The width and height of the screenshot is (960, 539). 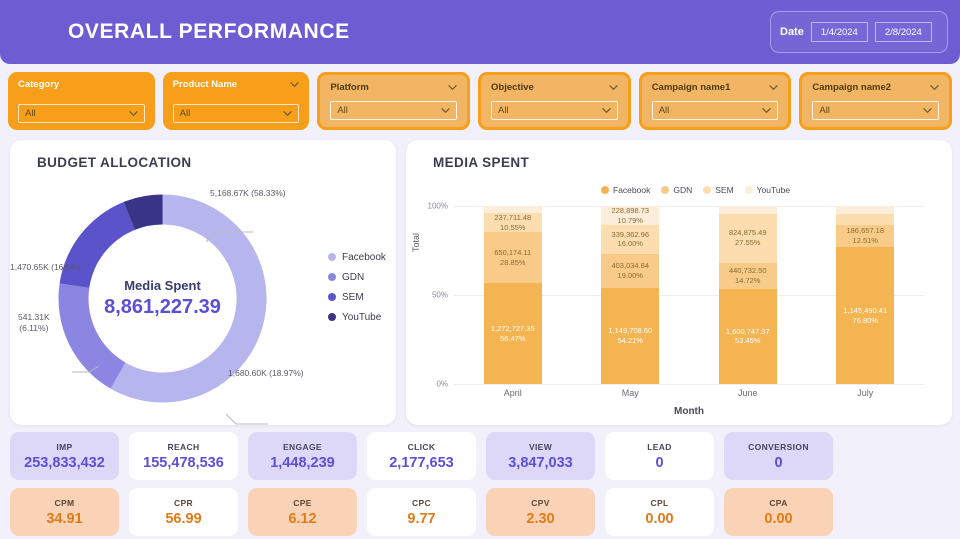 I want to click on bar-segment-sem-july, so click(x=865, y=220).